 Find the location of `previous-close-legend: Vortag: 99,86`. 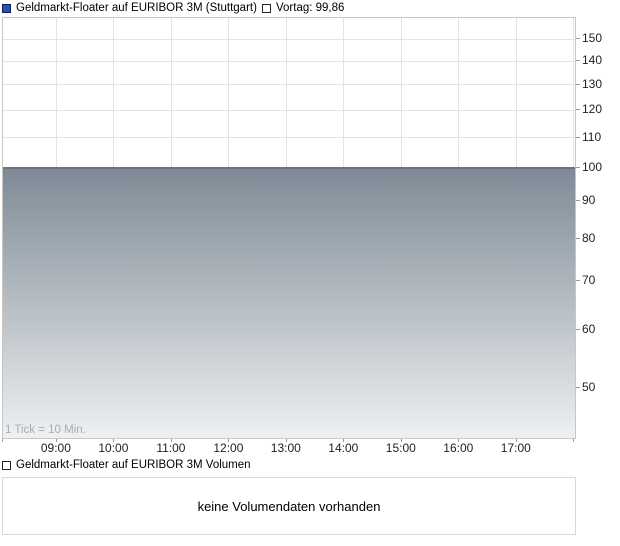

previous-close-legend: Vortag: 99,86 is located at coordinates (303, 8).